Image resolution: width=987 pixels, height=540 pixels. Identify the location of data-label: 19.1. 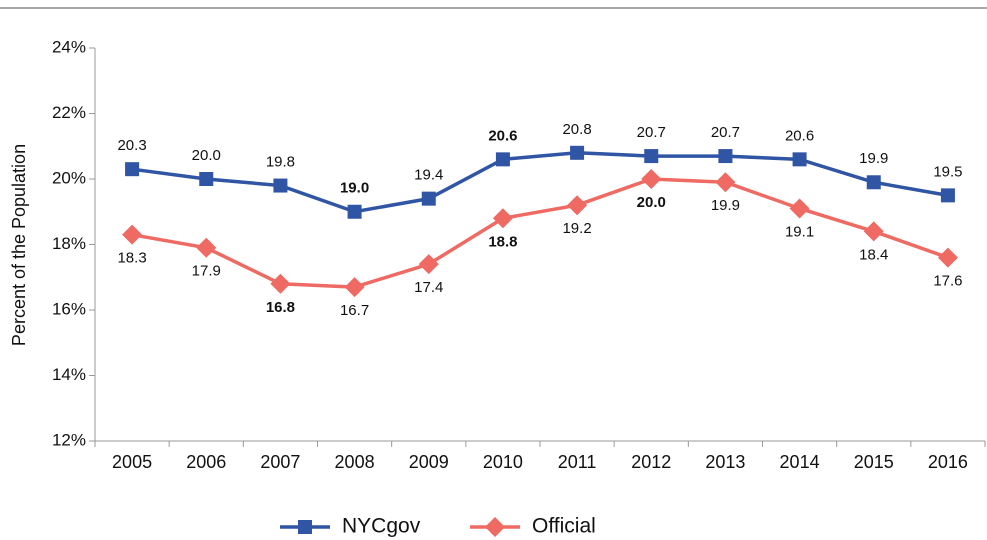
(799, 231).